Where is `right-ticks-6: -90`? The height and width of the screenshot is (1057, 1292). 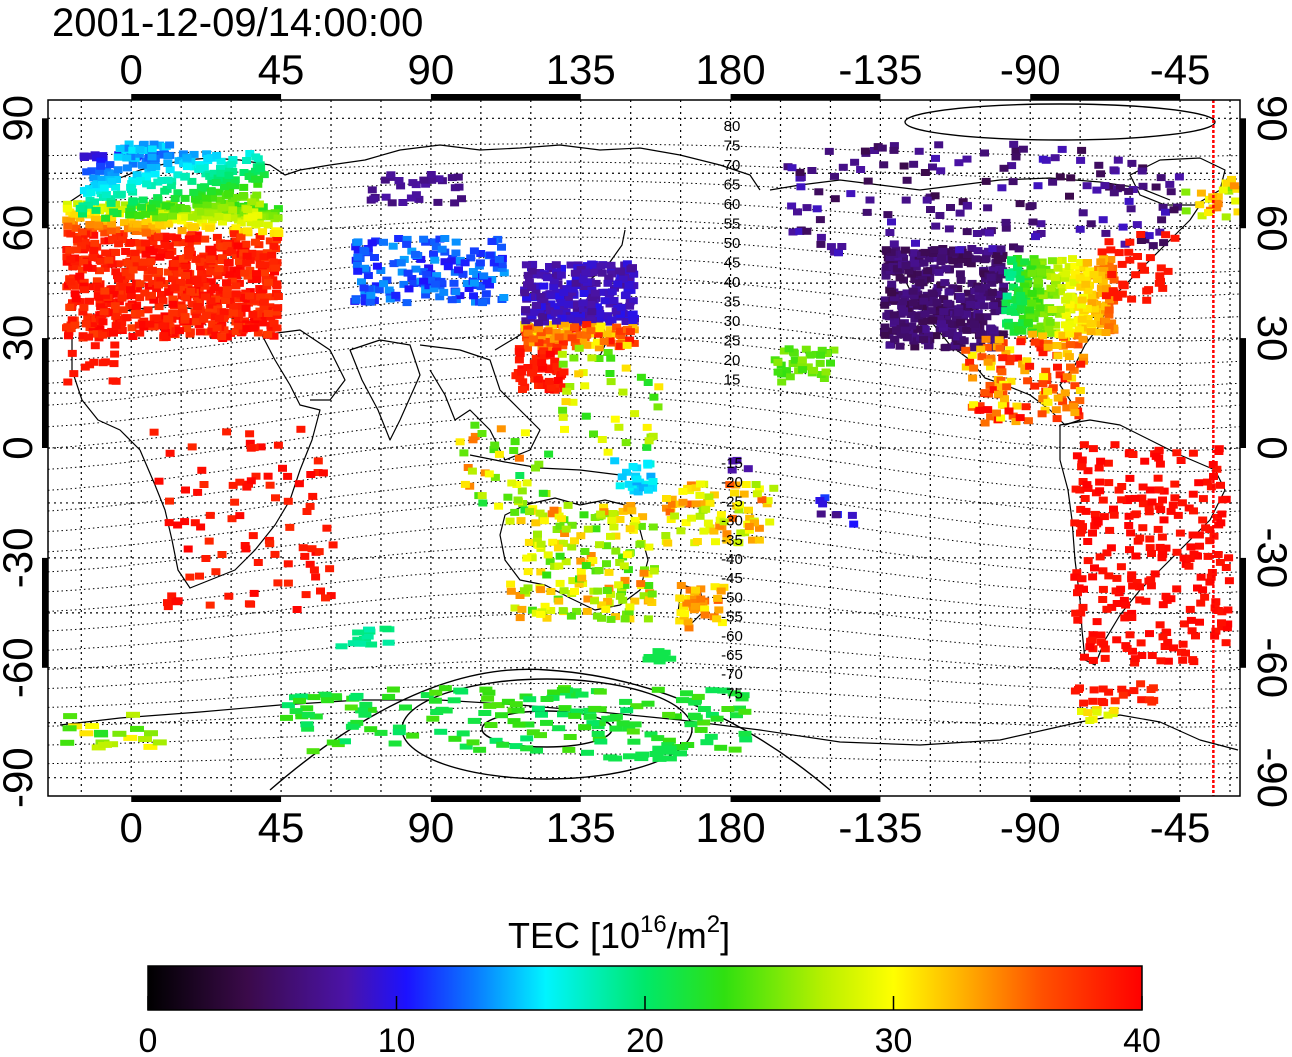 right-ticks-6: -90 is located at coordinates (1270, 777).